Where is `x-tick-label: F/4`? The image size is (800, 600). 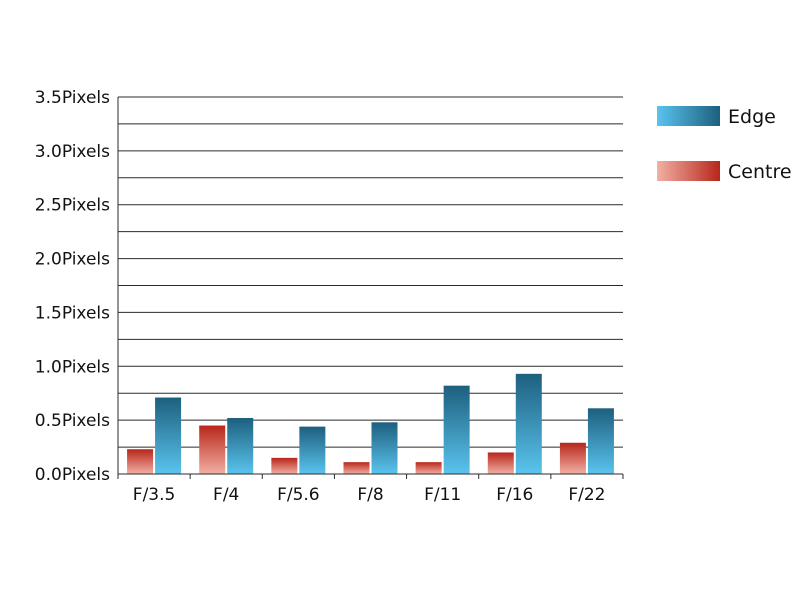
x-tick-label: F/4 is located at coordinates (226, 495).